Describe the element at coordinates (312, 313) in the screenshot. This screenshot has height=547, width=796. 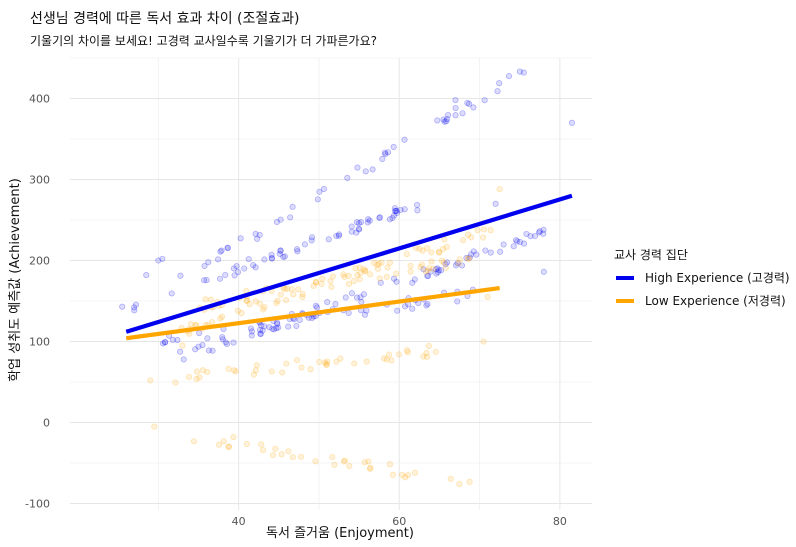
I see `fit-line-low` at that location.